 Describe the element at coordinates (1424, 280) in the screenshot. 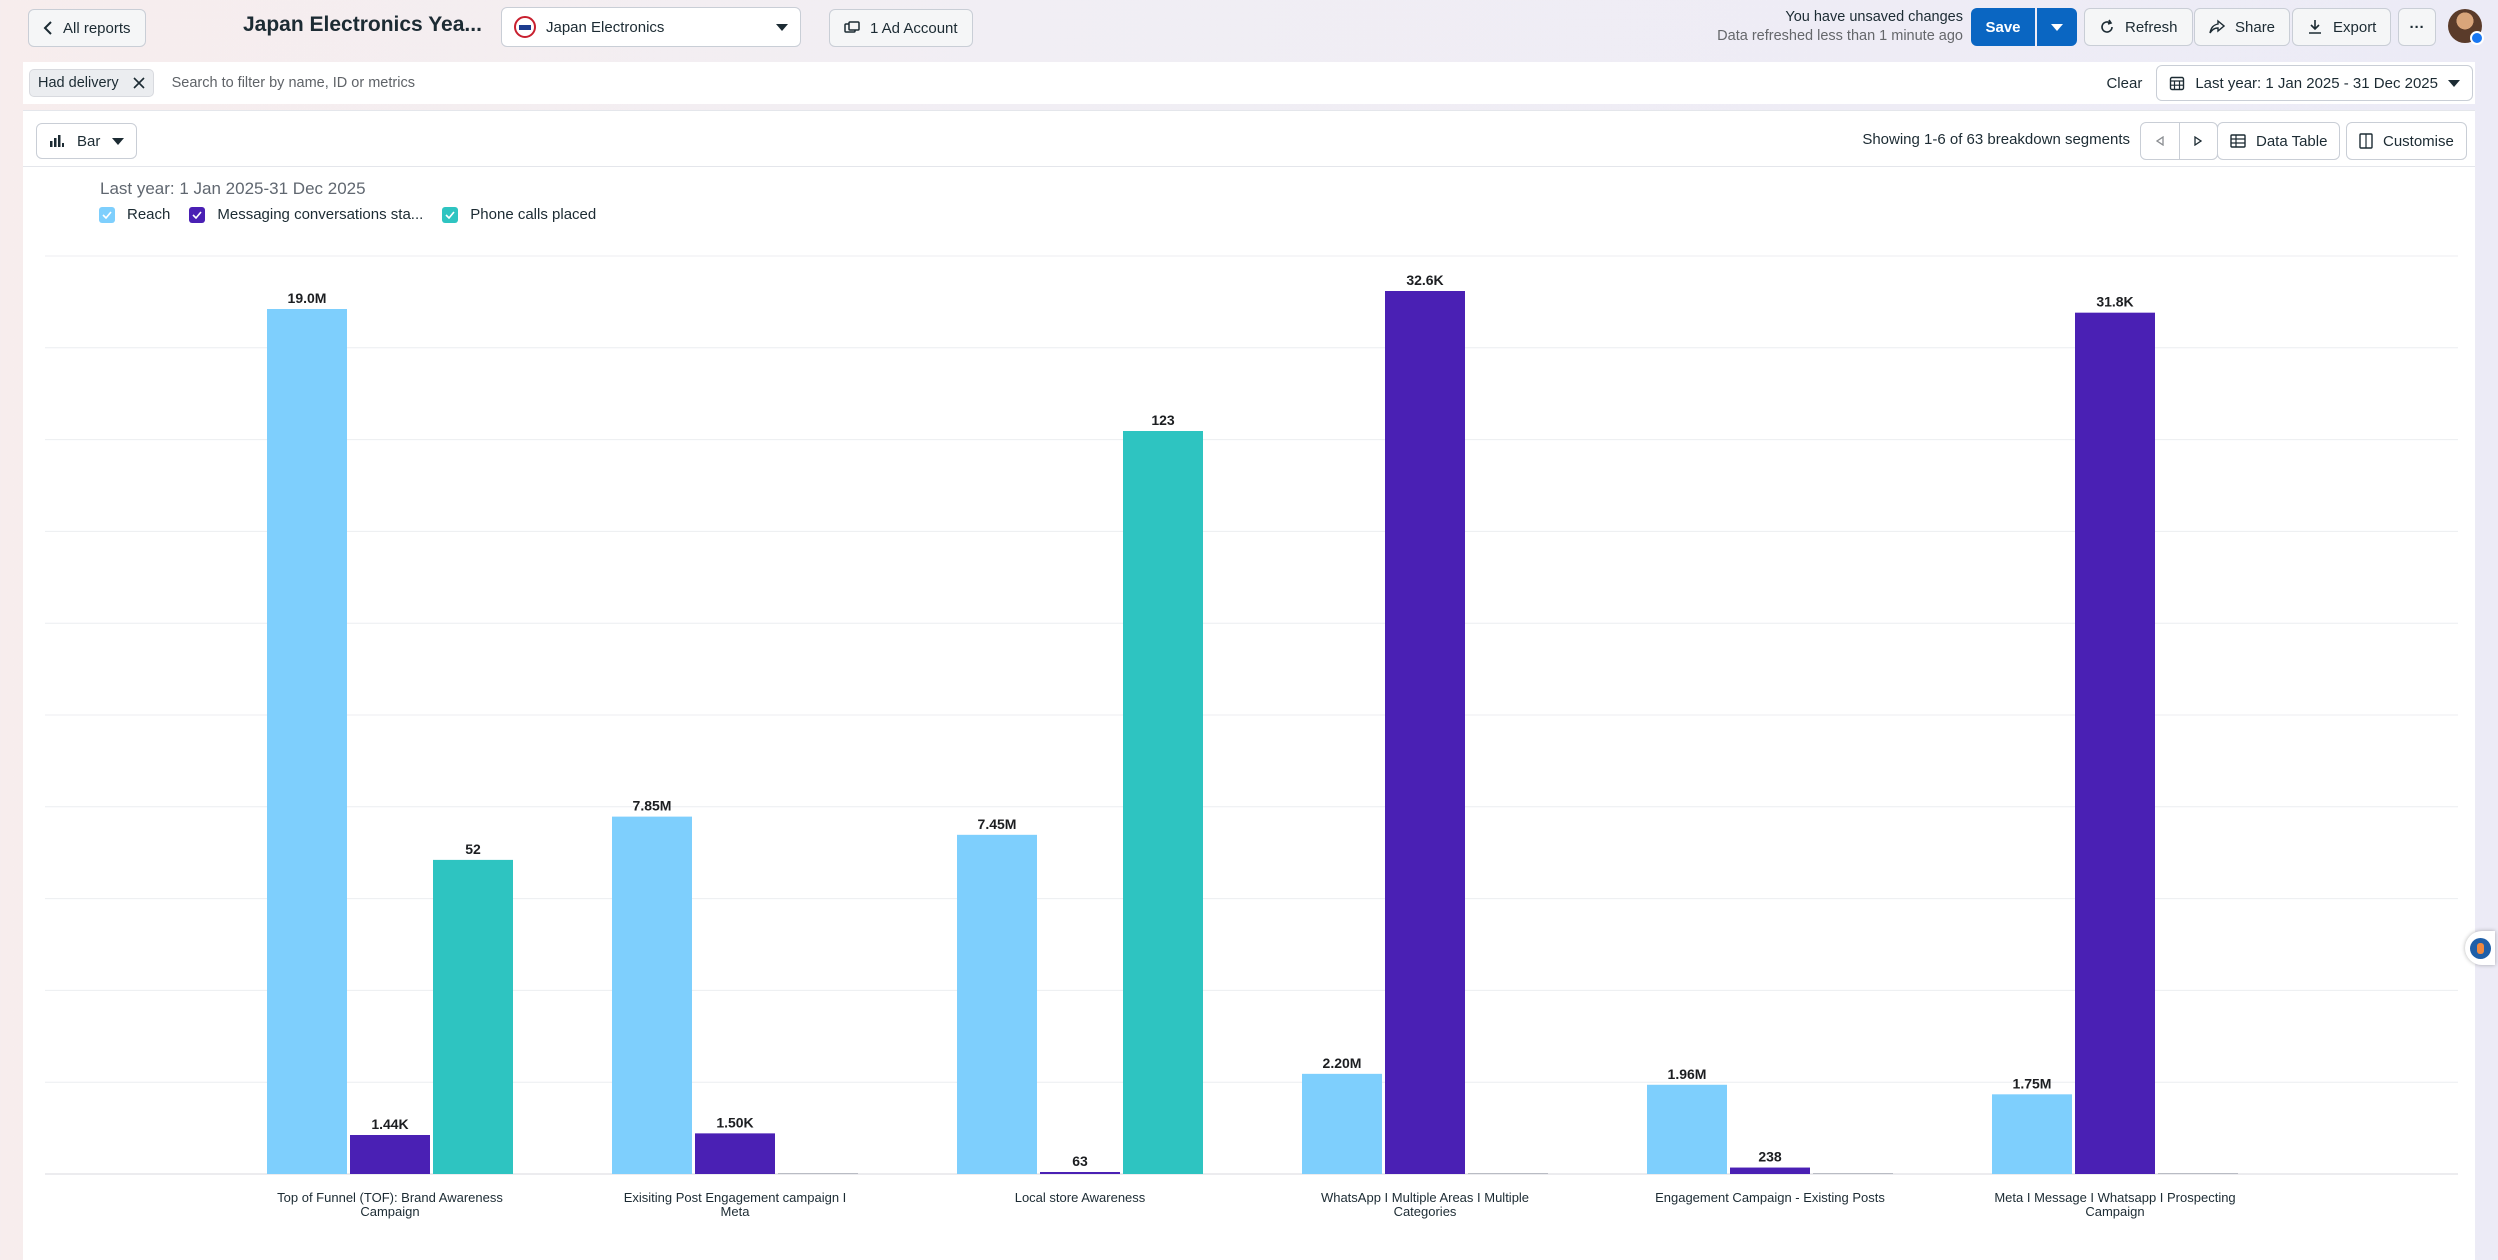

I see `data-label: 32.6K` at that location.